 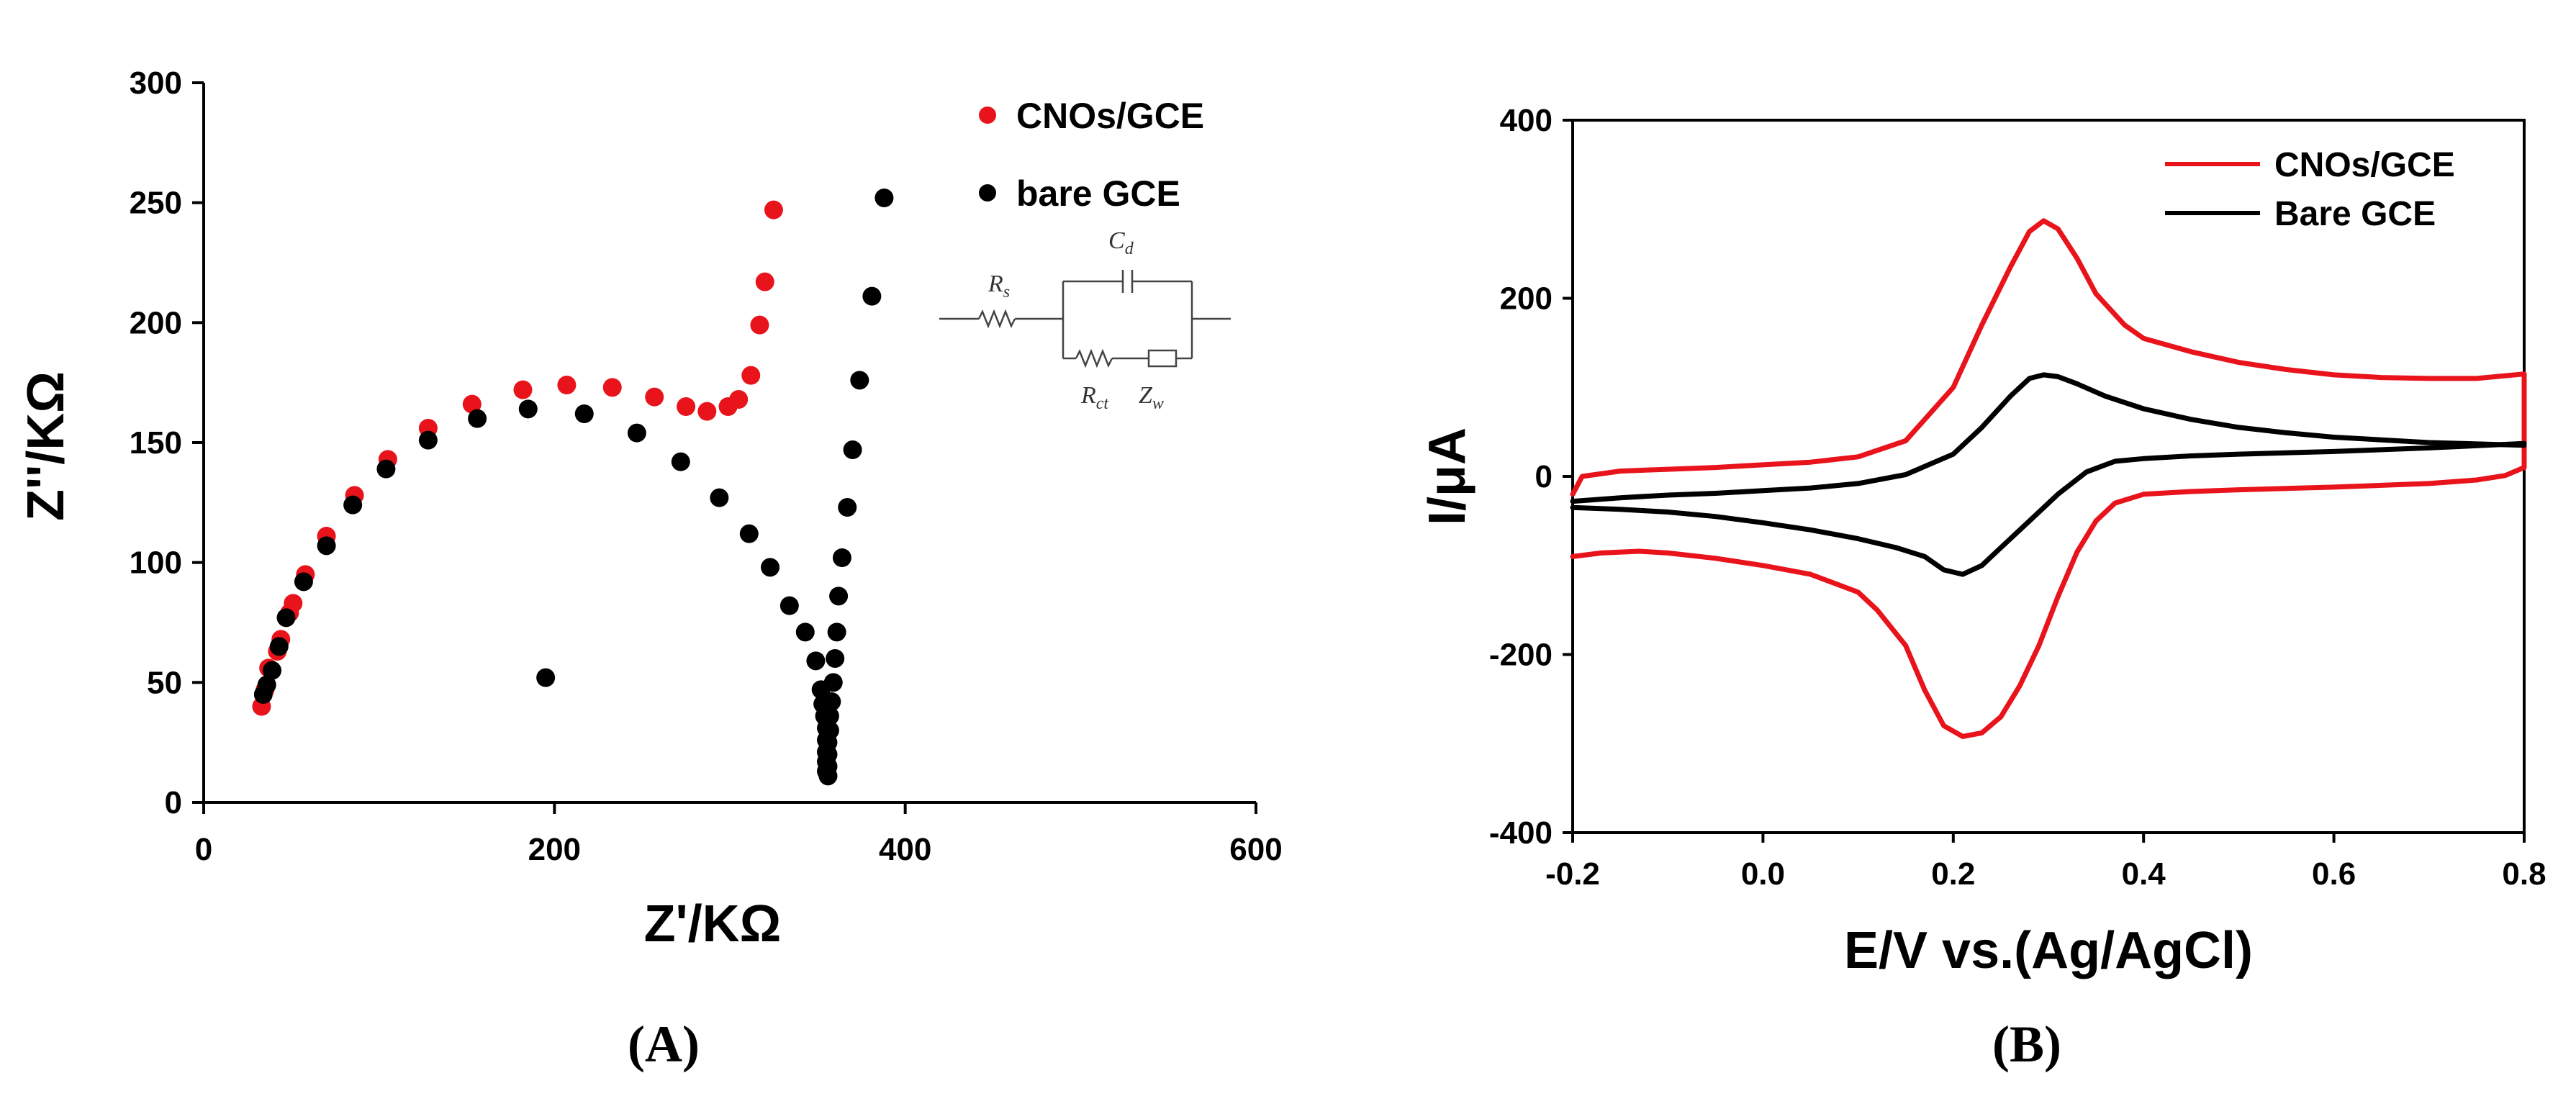 What do you see at coordinates (2027, 1044) in the screenshot?
I see `panel-b-label: (B)` at bounding box center [2027, 1044].